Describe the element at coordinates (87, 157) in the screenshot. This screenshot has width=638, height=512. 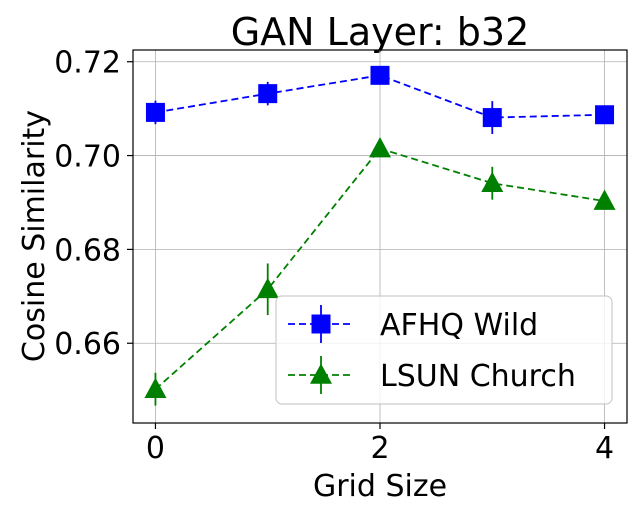
I see `y-tick-label: 0.70` at that location.